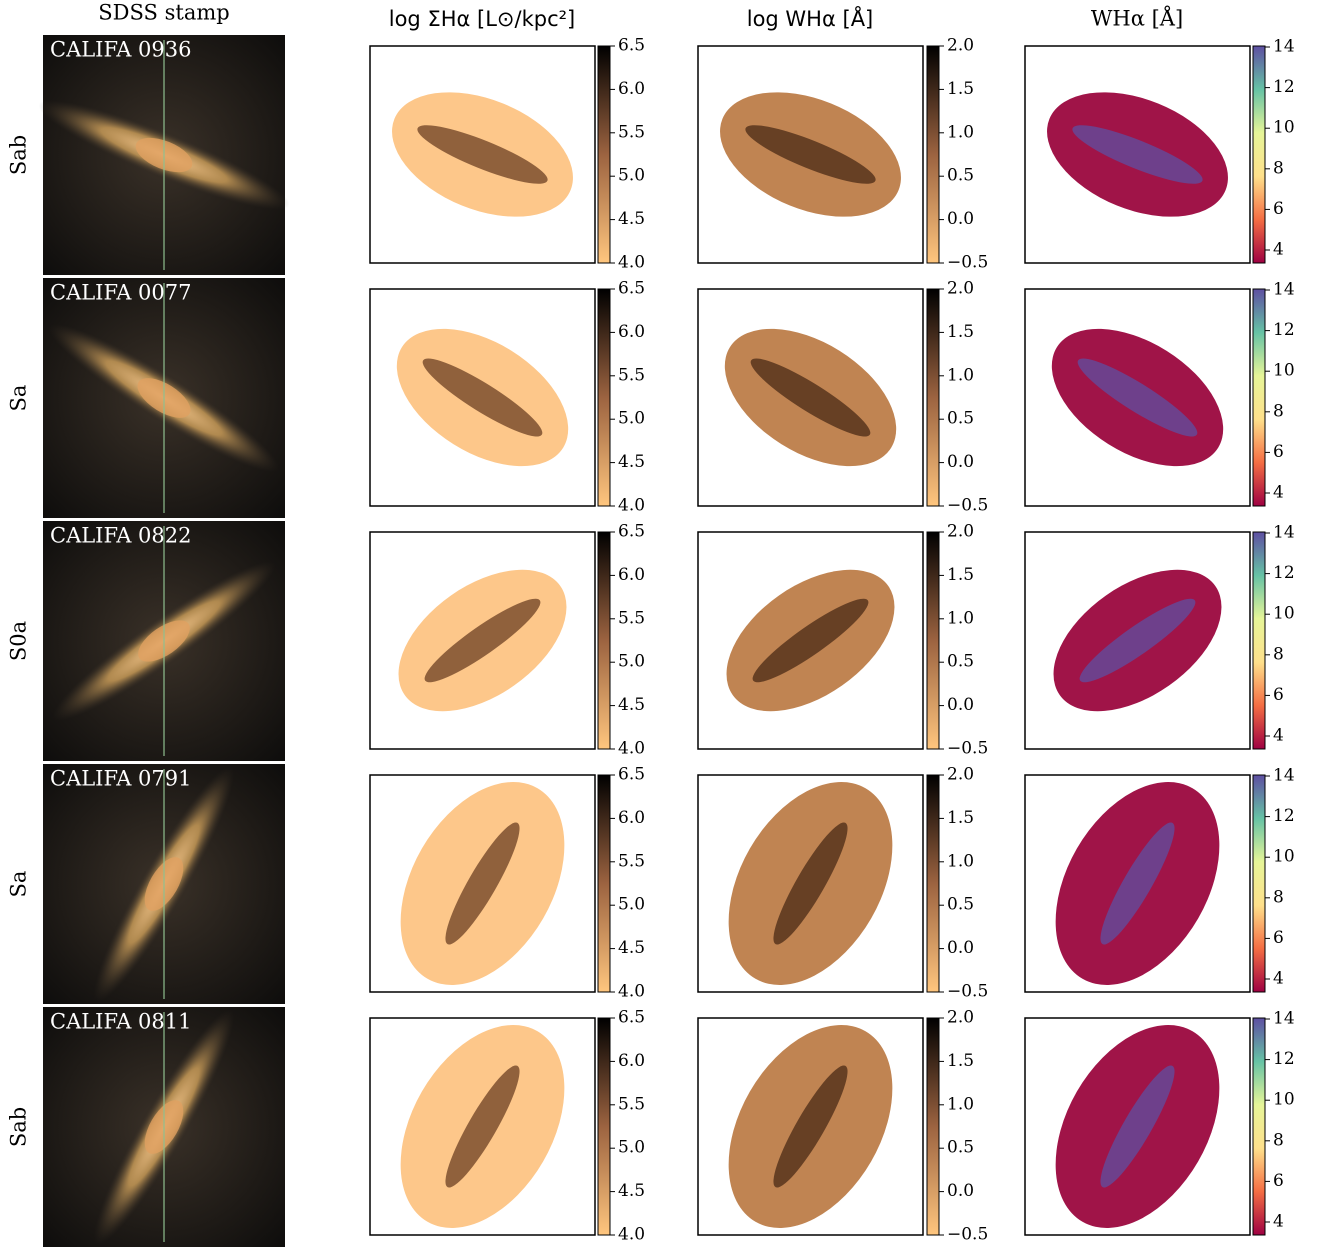  I want to click on galaxy-name: CALIFA 0822, so click(121, 536).